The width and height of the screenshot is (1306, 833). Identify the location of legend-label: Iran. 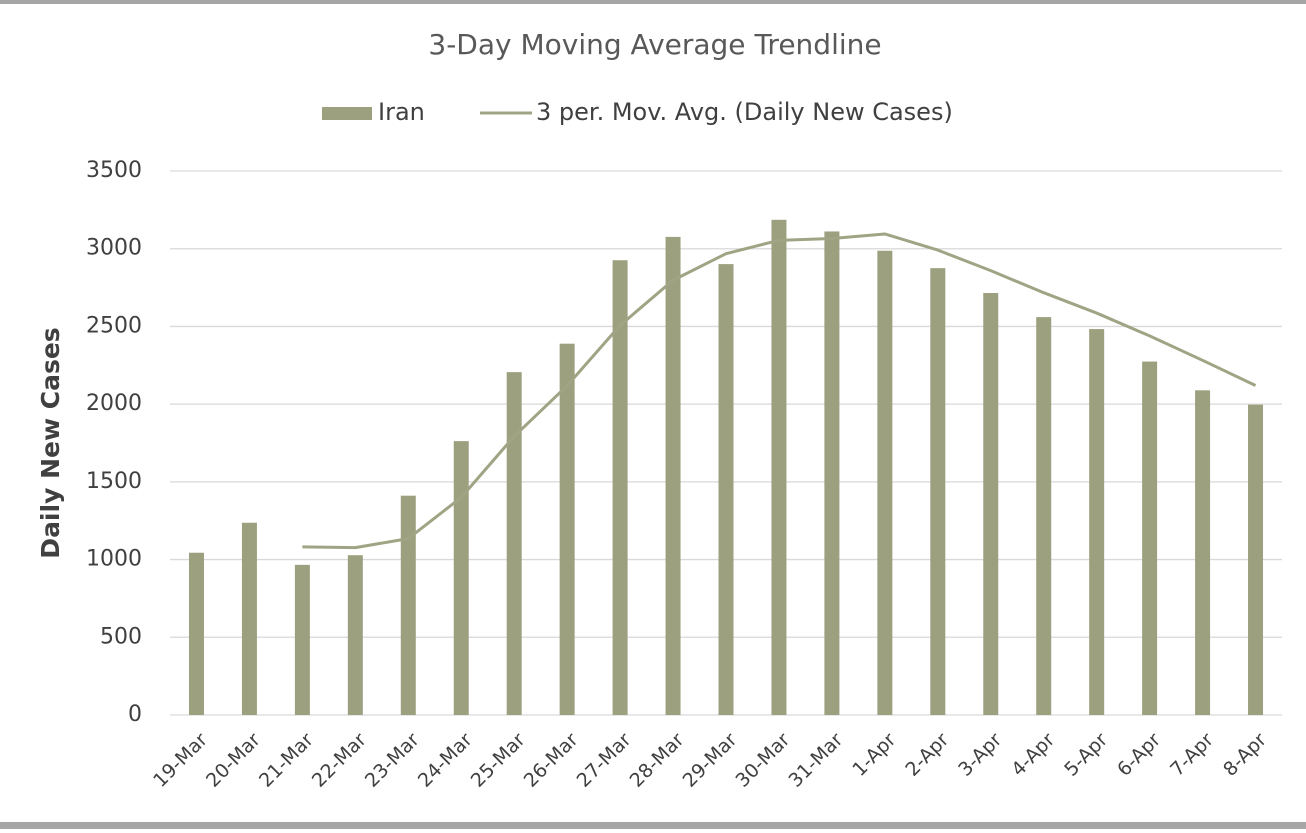
(401, 112).